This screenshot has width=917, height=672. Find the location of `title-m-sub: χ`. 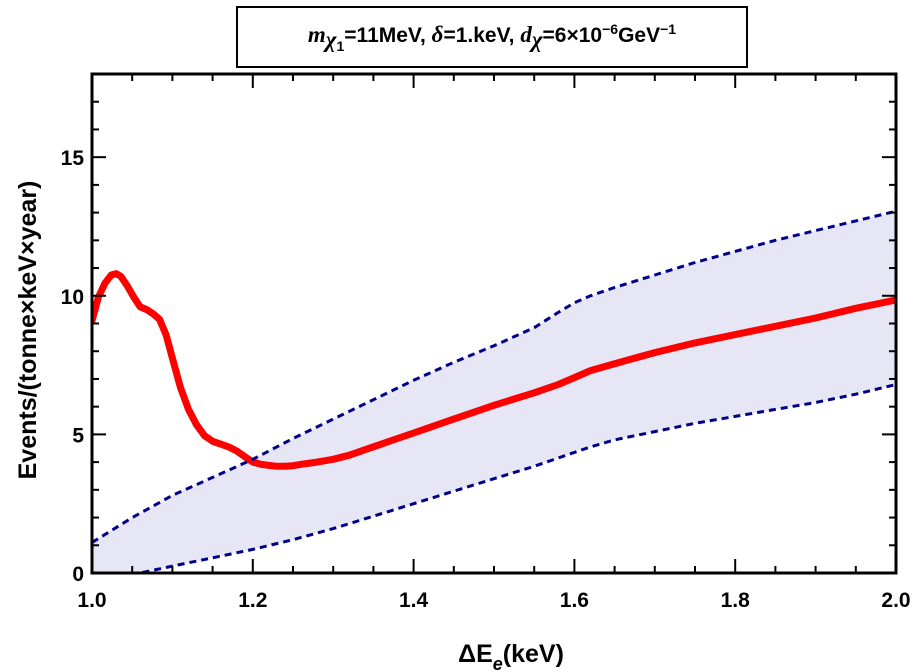

title-m-sub: χ is located at coordinates (331, 39).